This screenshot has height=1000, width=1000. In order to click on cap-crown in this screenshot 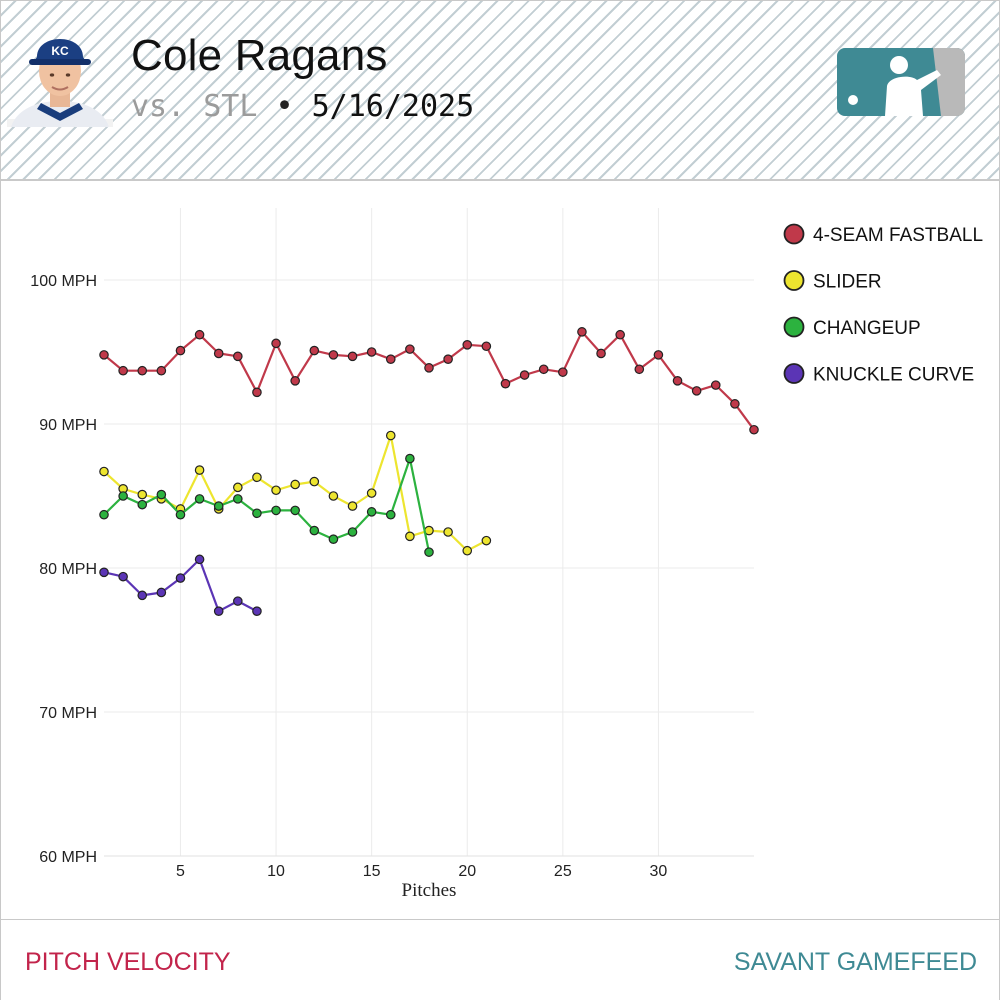, I will do `click(60, 51)`.